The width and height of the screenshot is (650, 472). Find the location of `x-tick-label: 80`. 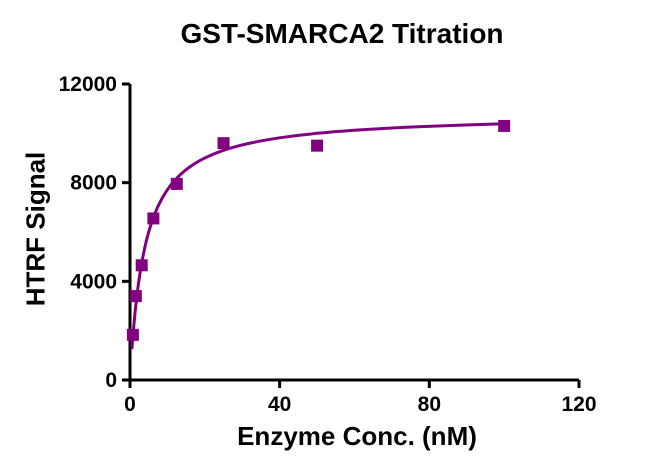

x-tick-label: 80 is located at coordinates (429, 404).